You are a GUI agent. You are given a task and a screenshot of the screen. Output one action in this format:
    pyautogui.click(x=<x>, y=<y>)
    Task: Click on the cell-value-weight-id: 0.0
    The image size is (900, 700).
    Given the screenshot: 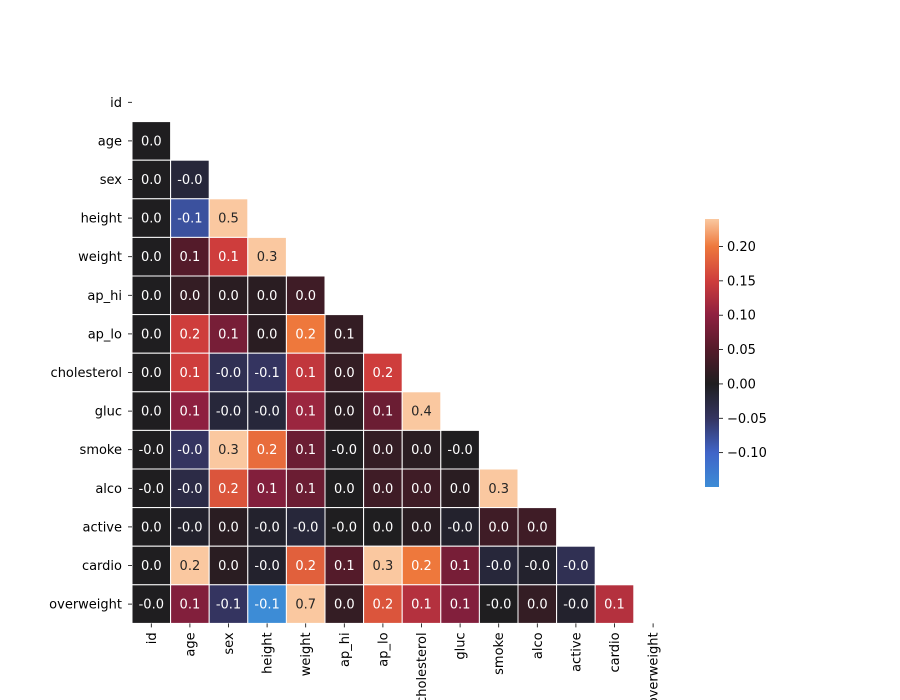 What is the action you would take?
    pyautogui.click(x=151, y=257)
    